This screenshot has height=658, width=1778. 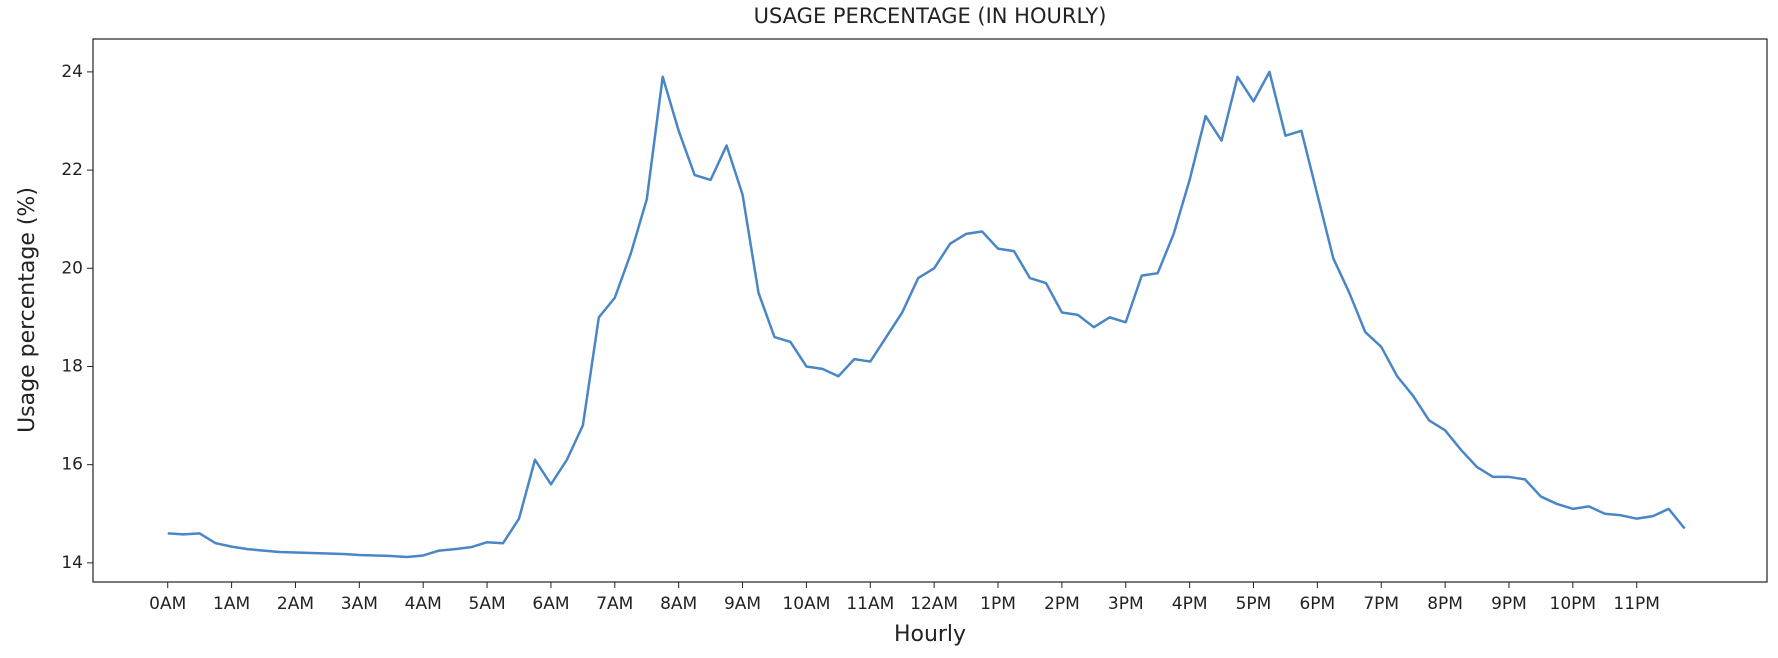 I want to click on x-tick-label: 7AM, so click(x=614, y=604).